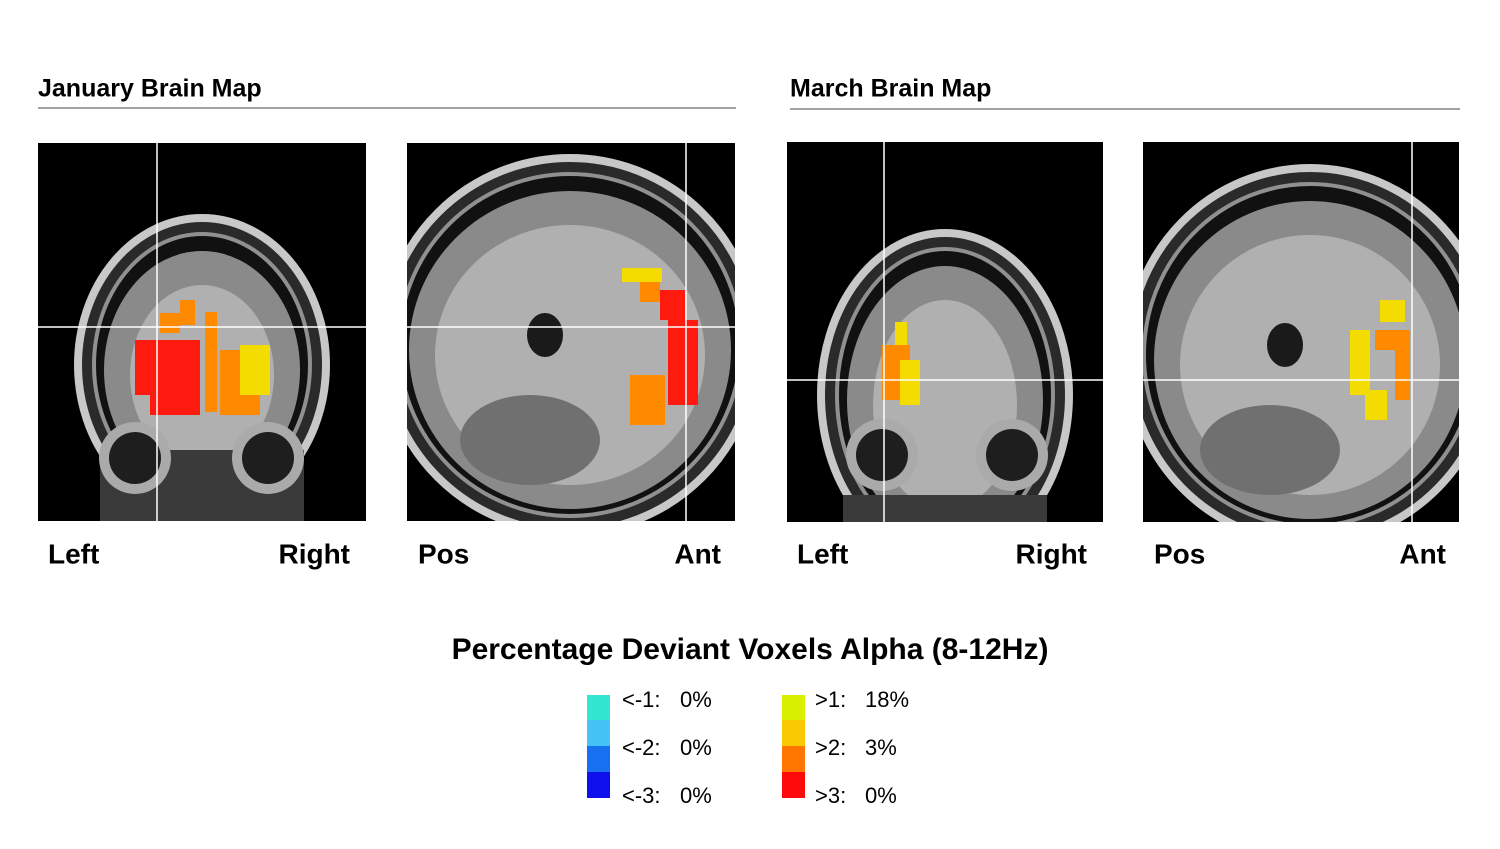  Describe the element at coordinates (890, 89) in the screenshot. I see `panel-title: March Brain Map` at that location.